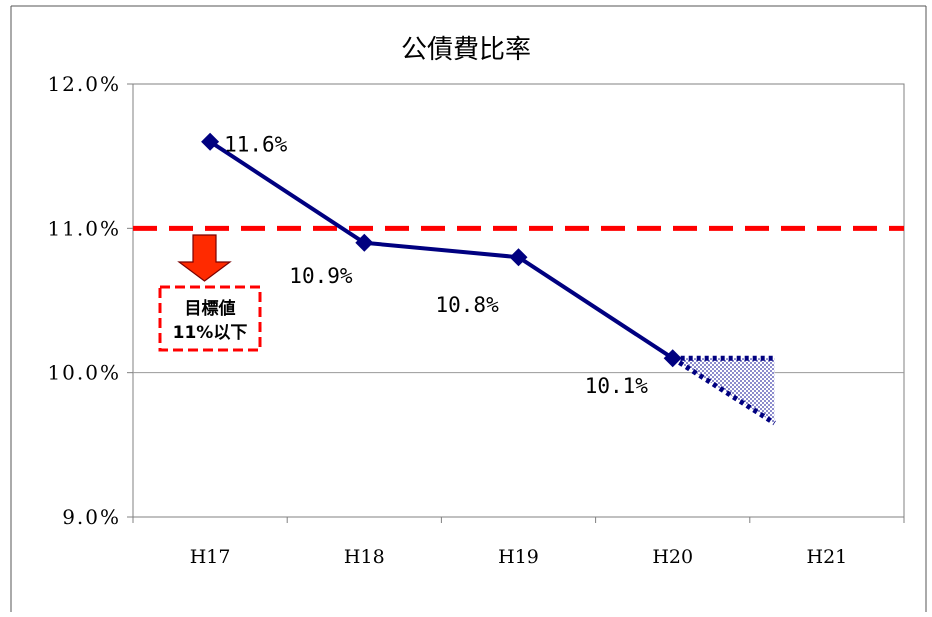  Describe the element at coordinates (827, 557) in the screenshot. I see `x-tick-label: H21` at that location.